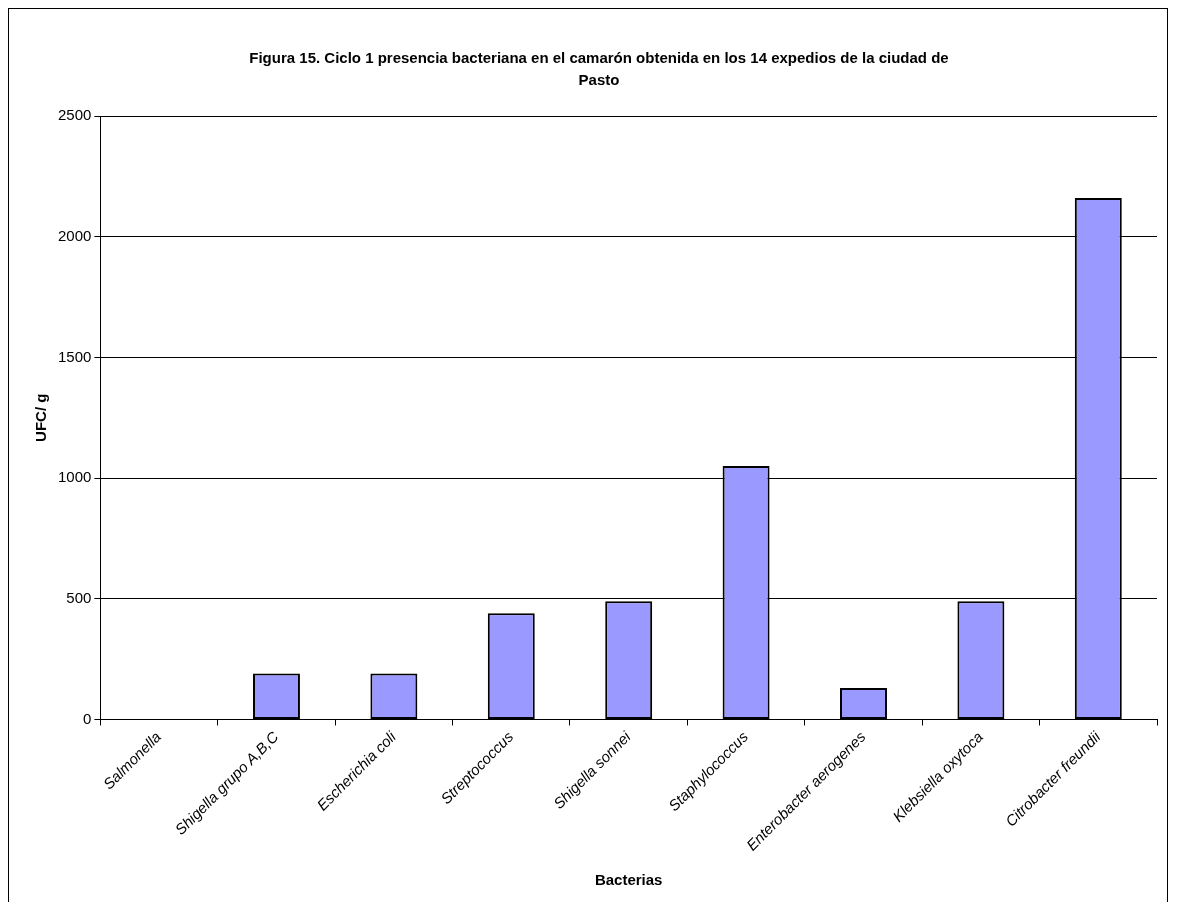  Describe the element at coordinates (74, 356) in the screenshot. I see `y-tick-label: 1500` at that location.